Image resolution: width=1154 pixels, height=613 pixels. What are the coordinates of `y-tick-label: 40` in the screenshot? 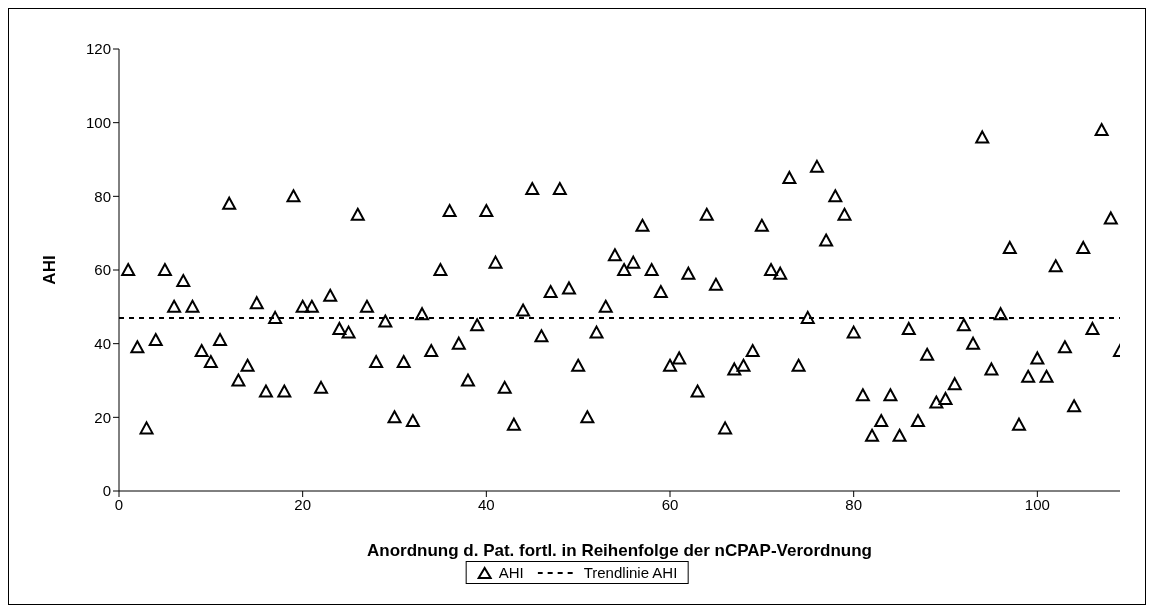 It's located at (102, 343).